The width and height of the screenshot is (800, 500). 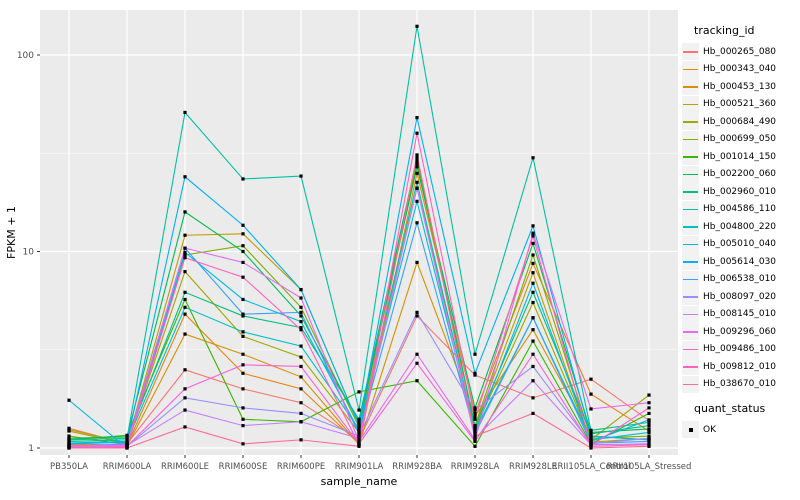 I want to click on legend-entry: Hb_000684_490, so click(x=741, y=122).